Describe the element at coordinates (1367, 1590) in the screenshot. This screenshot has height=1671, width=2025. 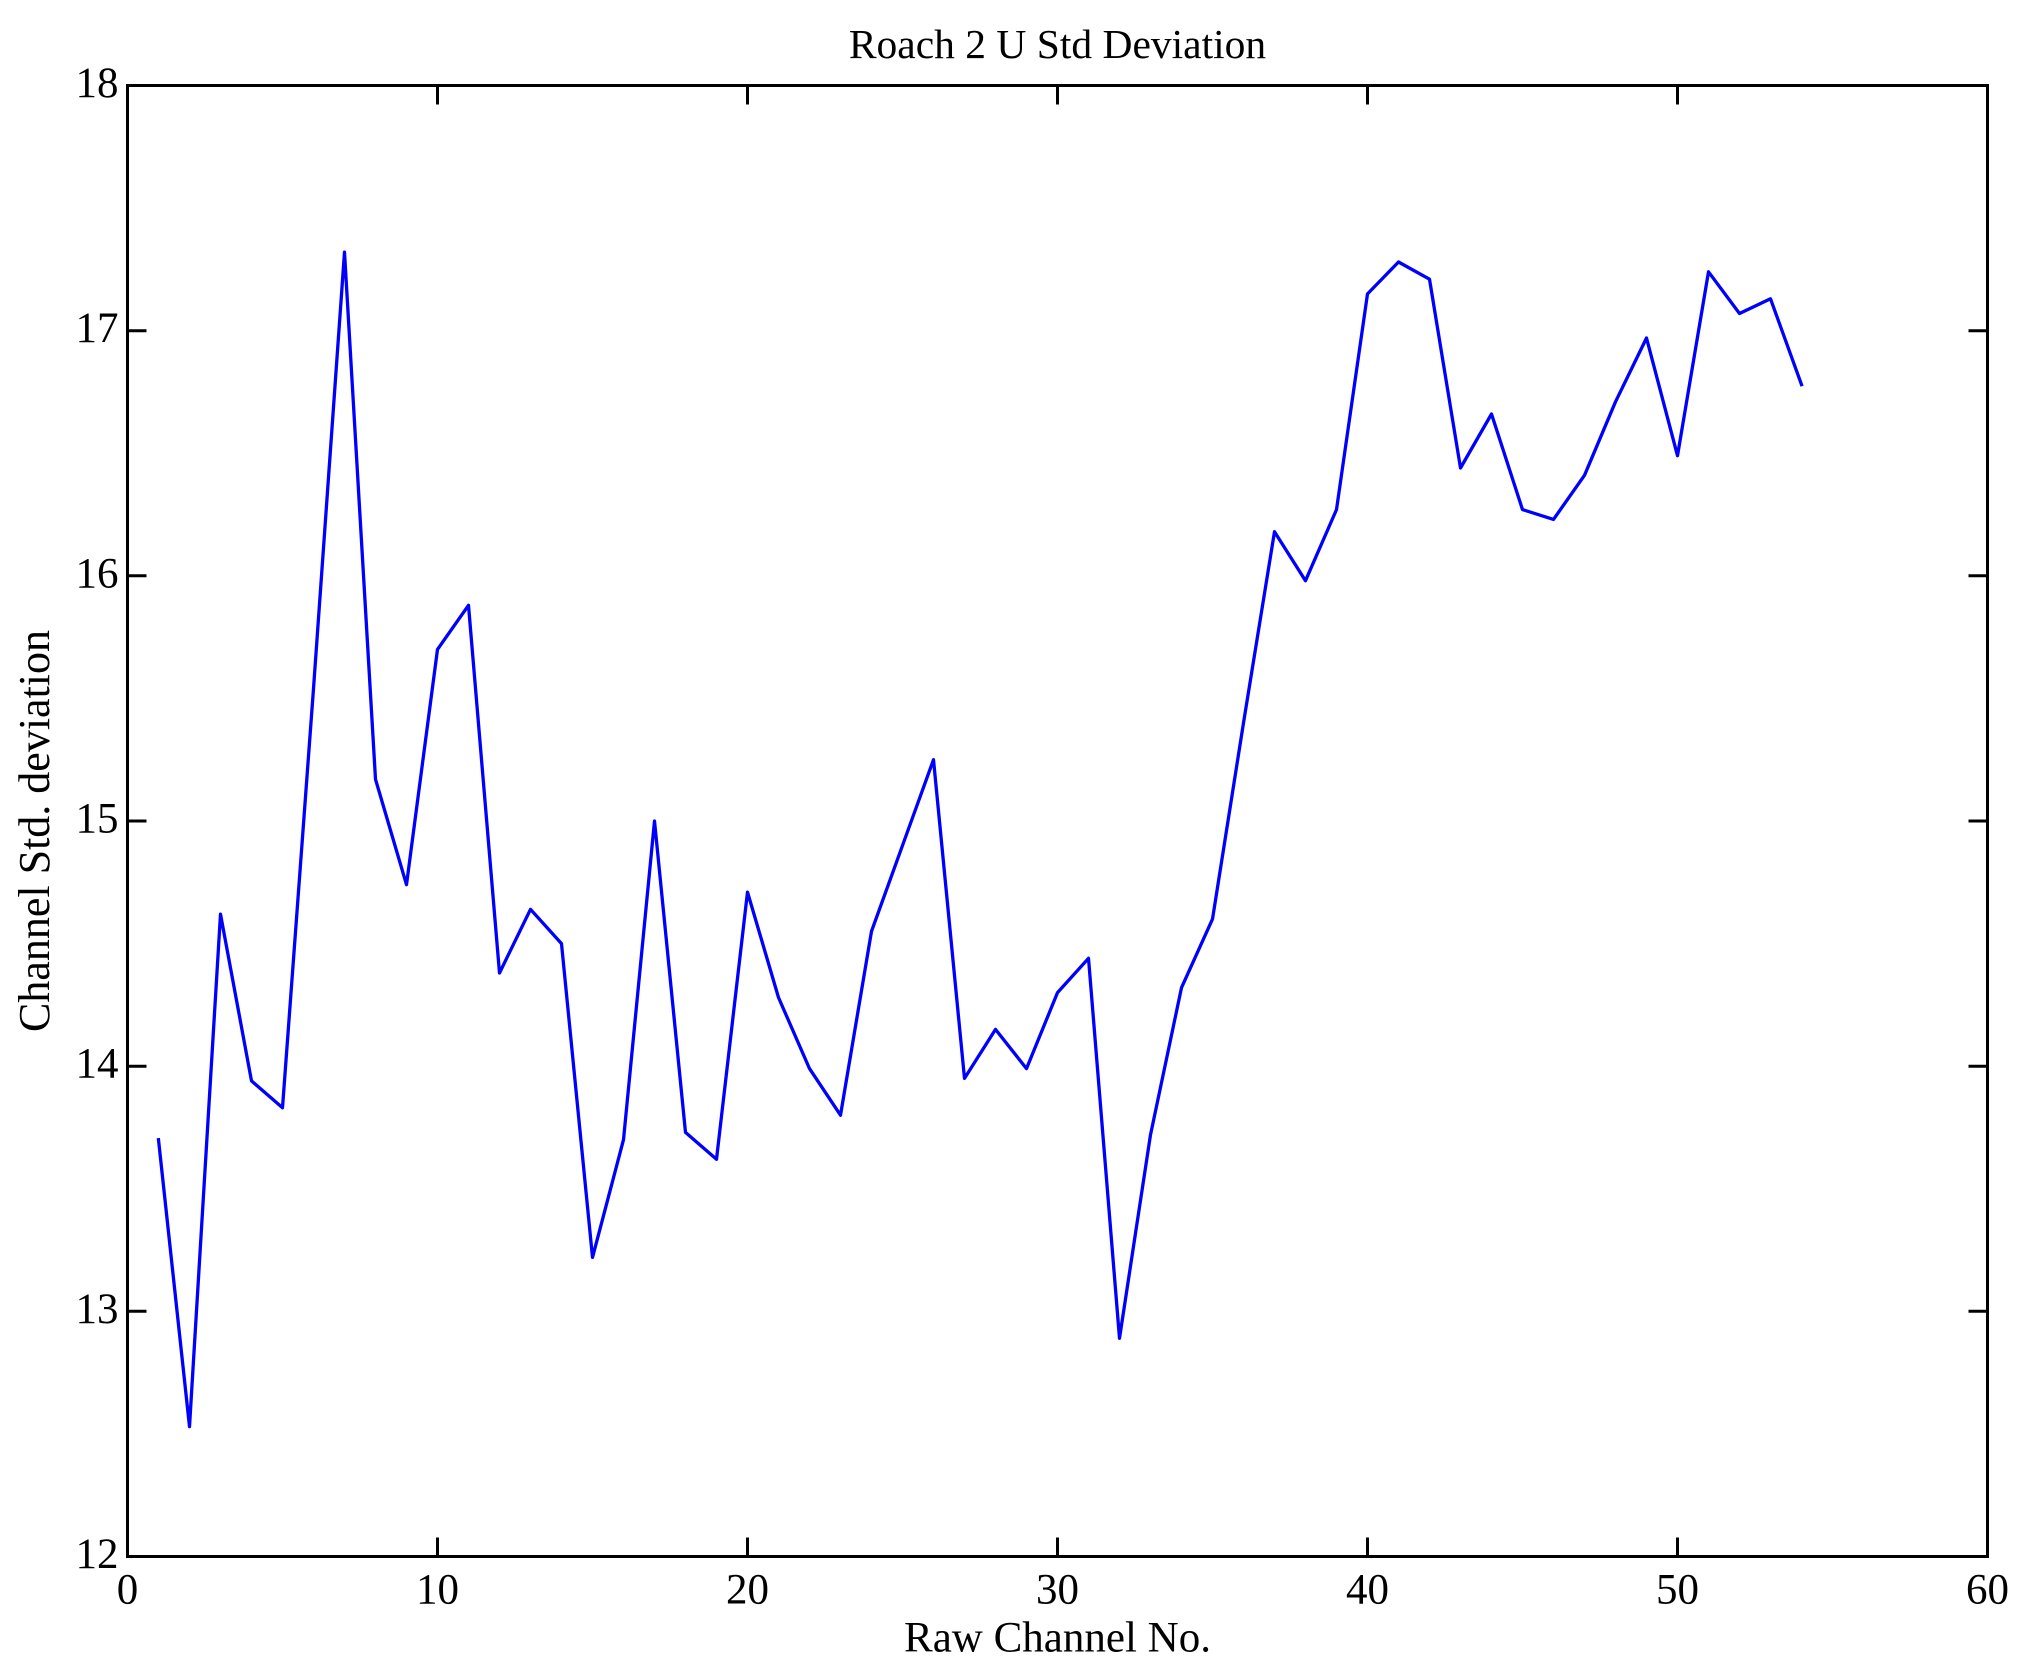
I see `svg-text: 40` at that location.